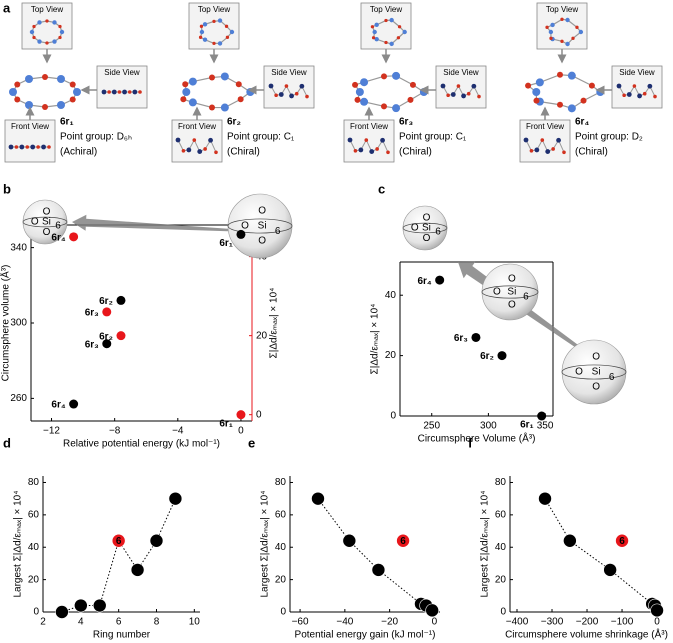 The height and width of the screenshot is (643, 673). I want to click on point-label: 3, so click(62, 612).